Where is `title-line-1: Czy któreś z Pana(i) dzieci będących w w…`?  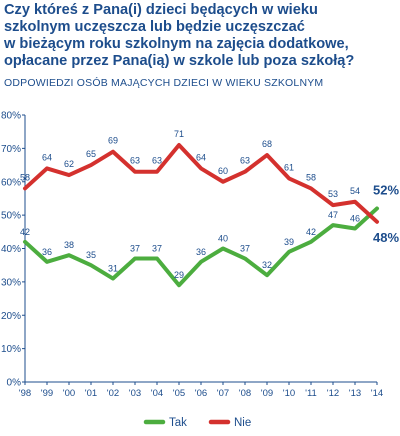 title-line-1: Czy któreś z Pana(i) dzieci będących w w… is located at coordinates (161, 10).